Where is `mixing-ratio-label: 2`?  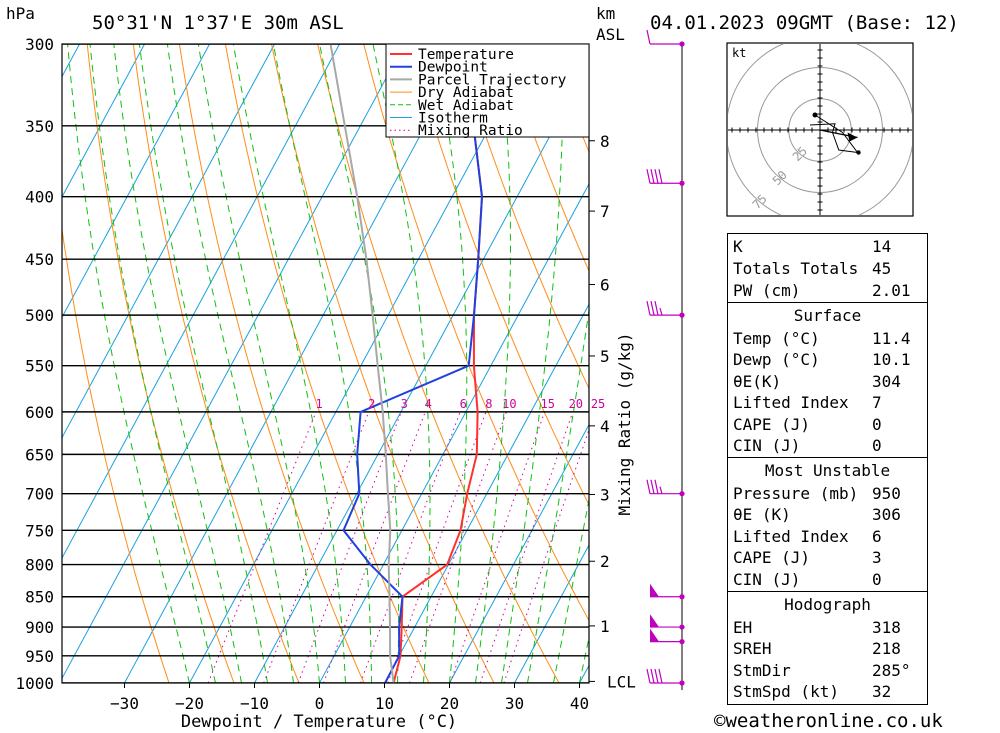
mixing-ratio-label: 2 is located at coordinates (371, 404).